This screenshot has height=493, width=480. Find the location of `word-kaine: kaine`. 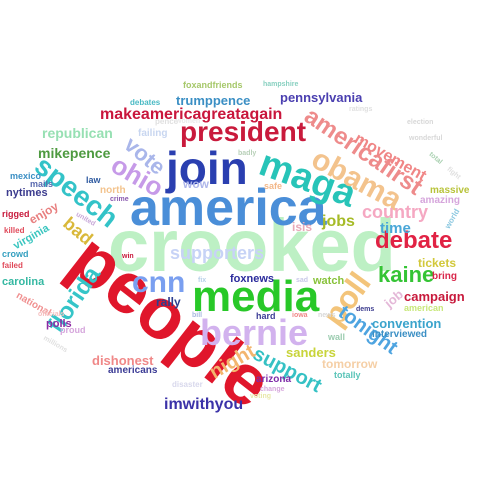

word-kaine: kaine is located at coordinates (406, 274).